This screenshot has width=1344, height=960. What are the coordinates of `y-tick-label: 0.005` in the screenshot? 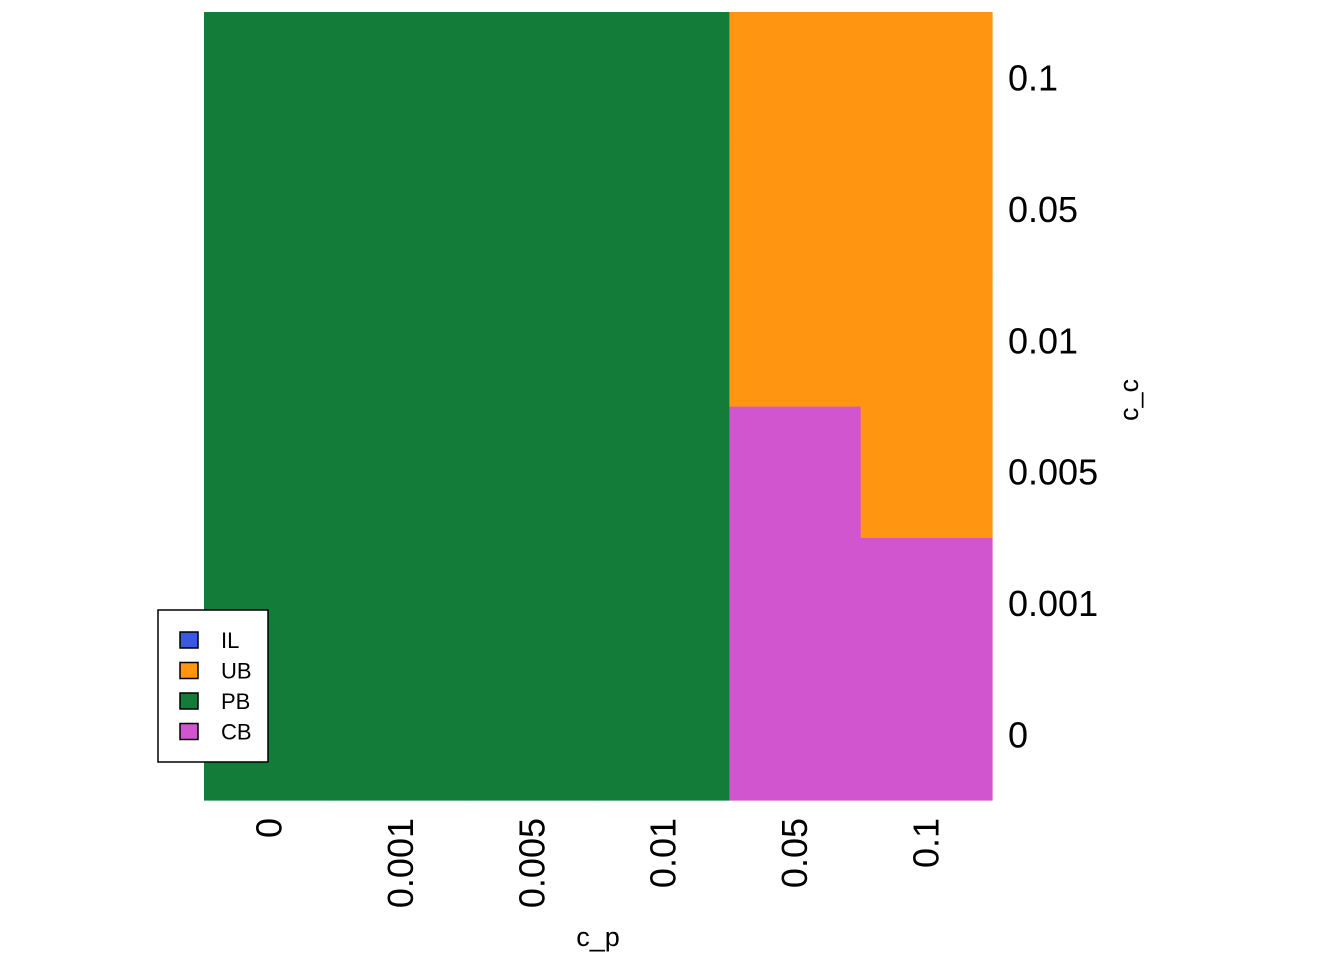 It's located at (1053, 472).